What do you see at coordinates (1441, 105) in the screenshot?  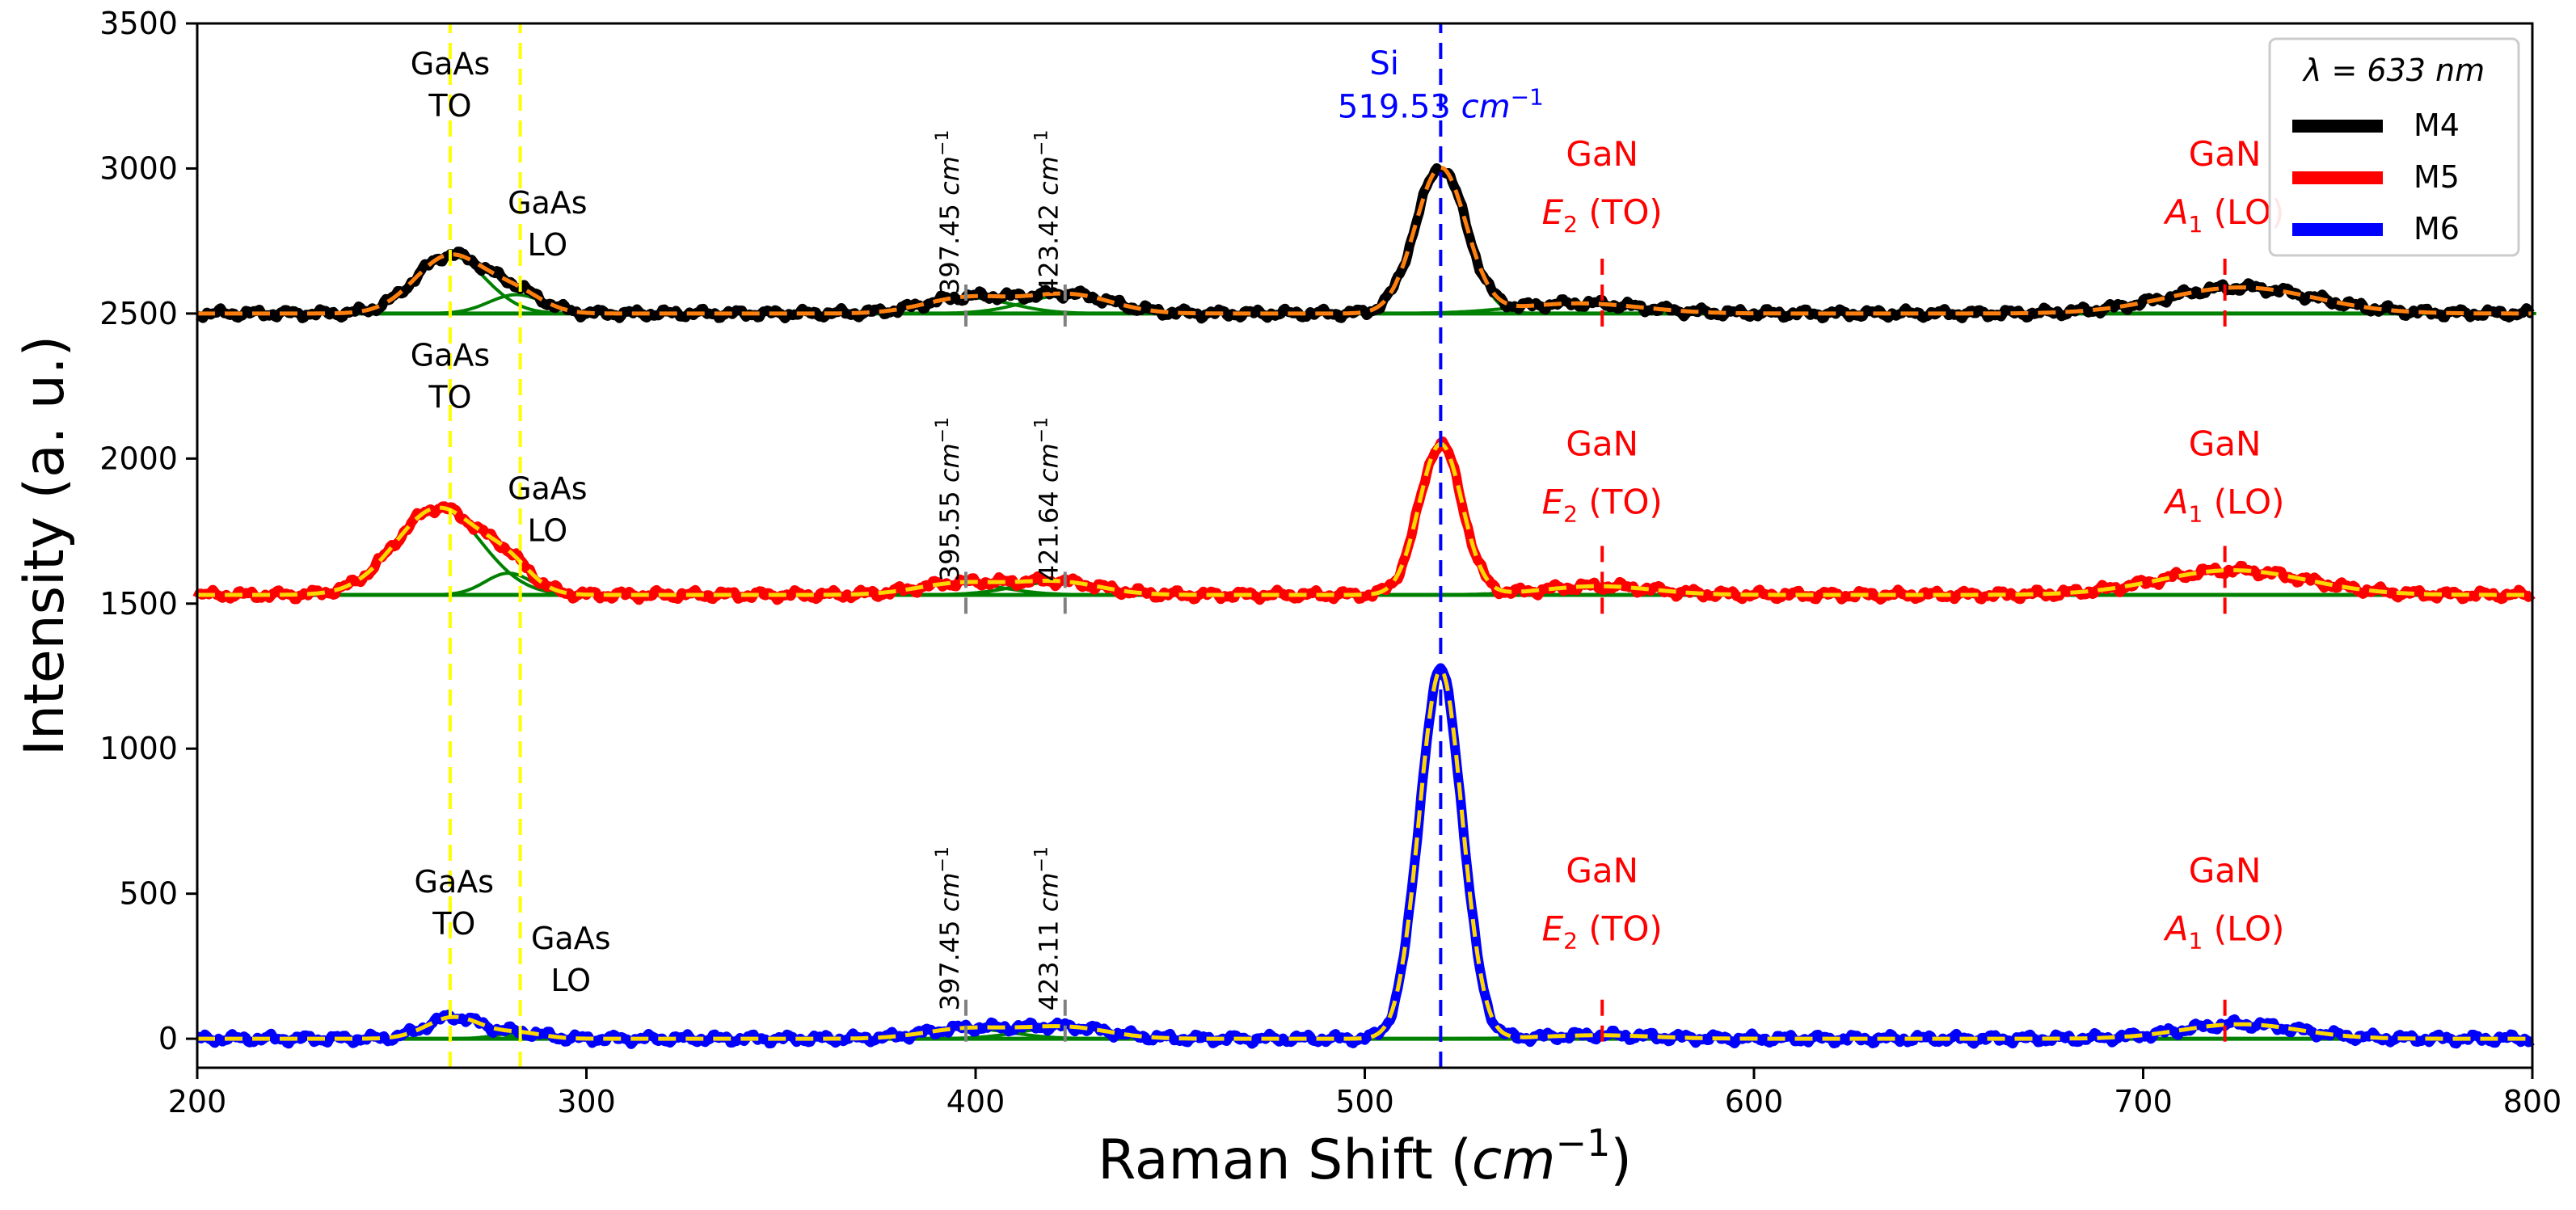 I see `si-peak-value: 519.53 cm−1` at bounding box center [1441, 105].